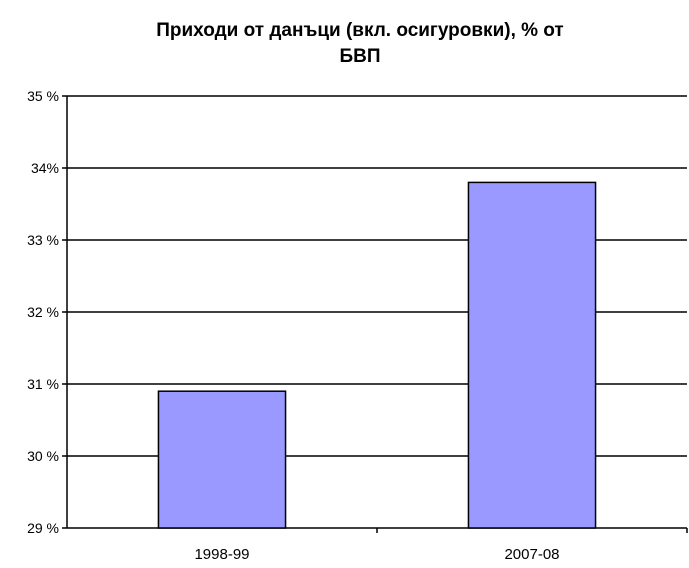 The image size is (689, 568). Describe the element at coordinates (43, 528) in the screenshot. I see `y-tick-label-29: 29 %` at that location.